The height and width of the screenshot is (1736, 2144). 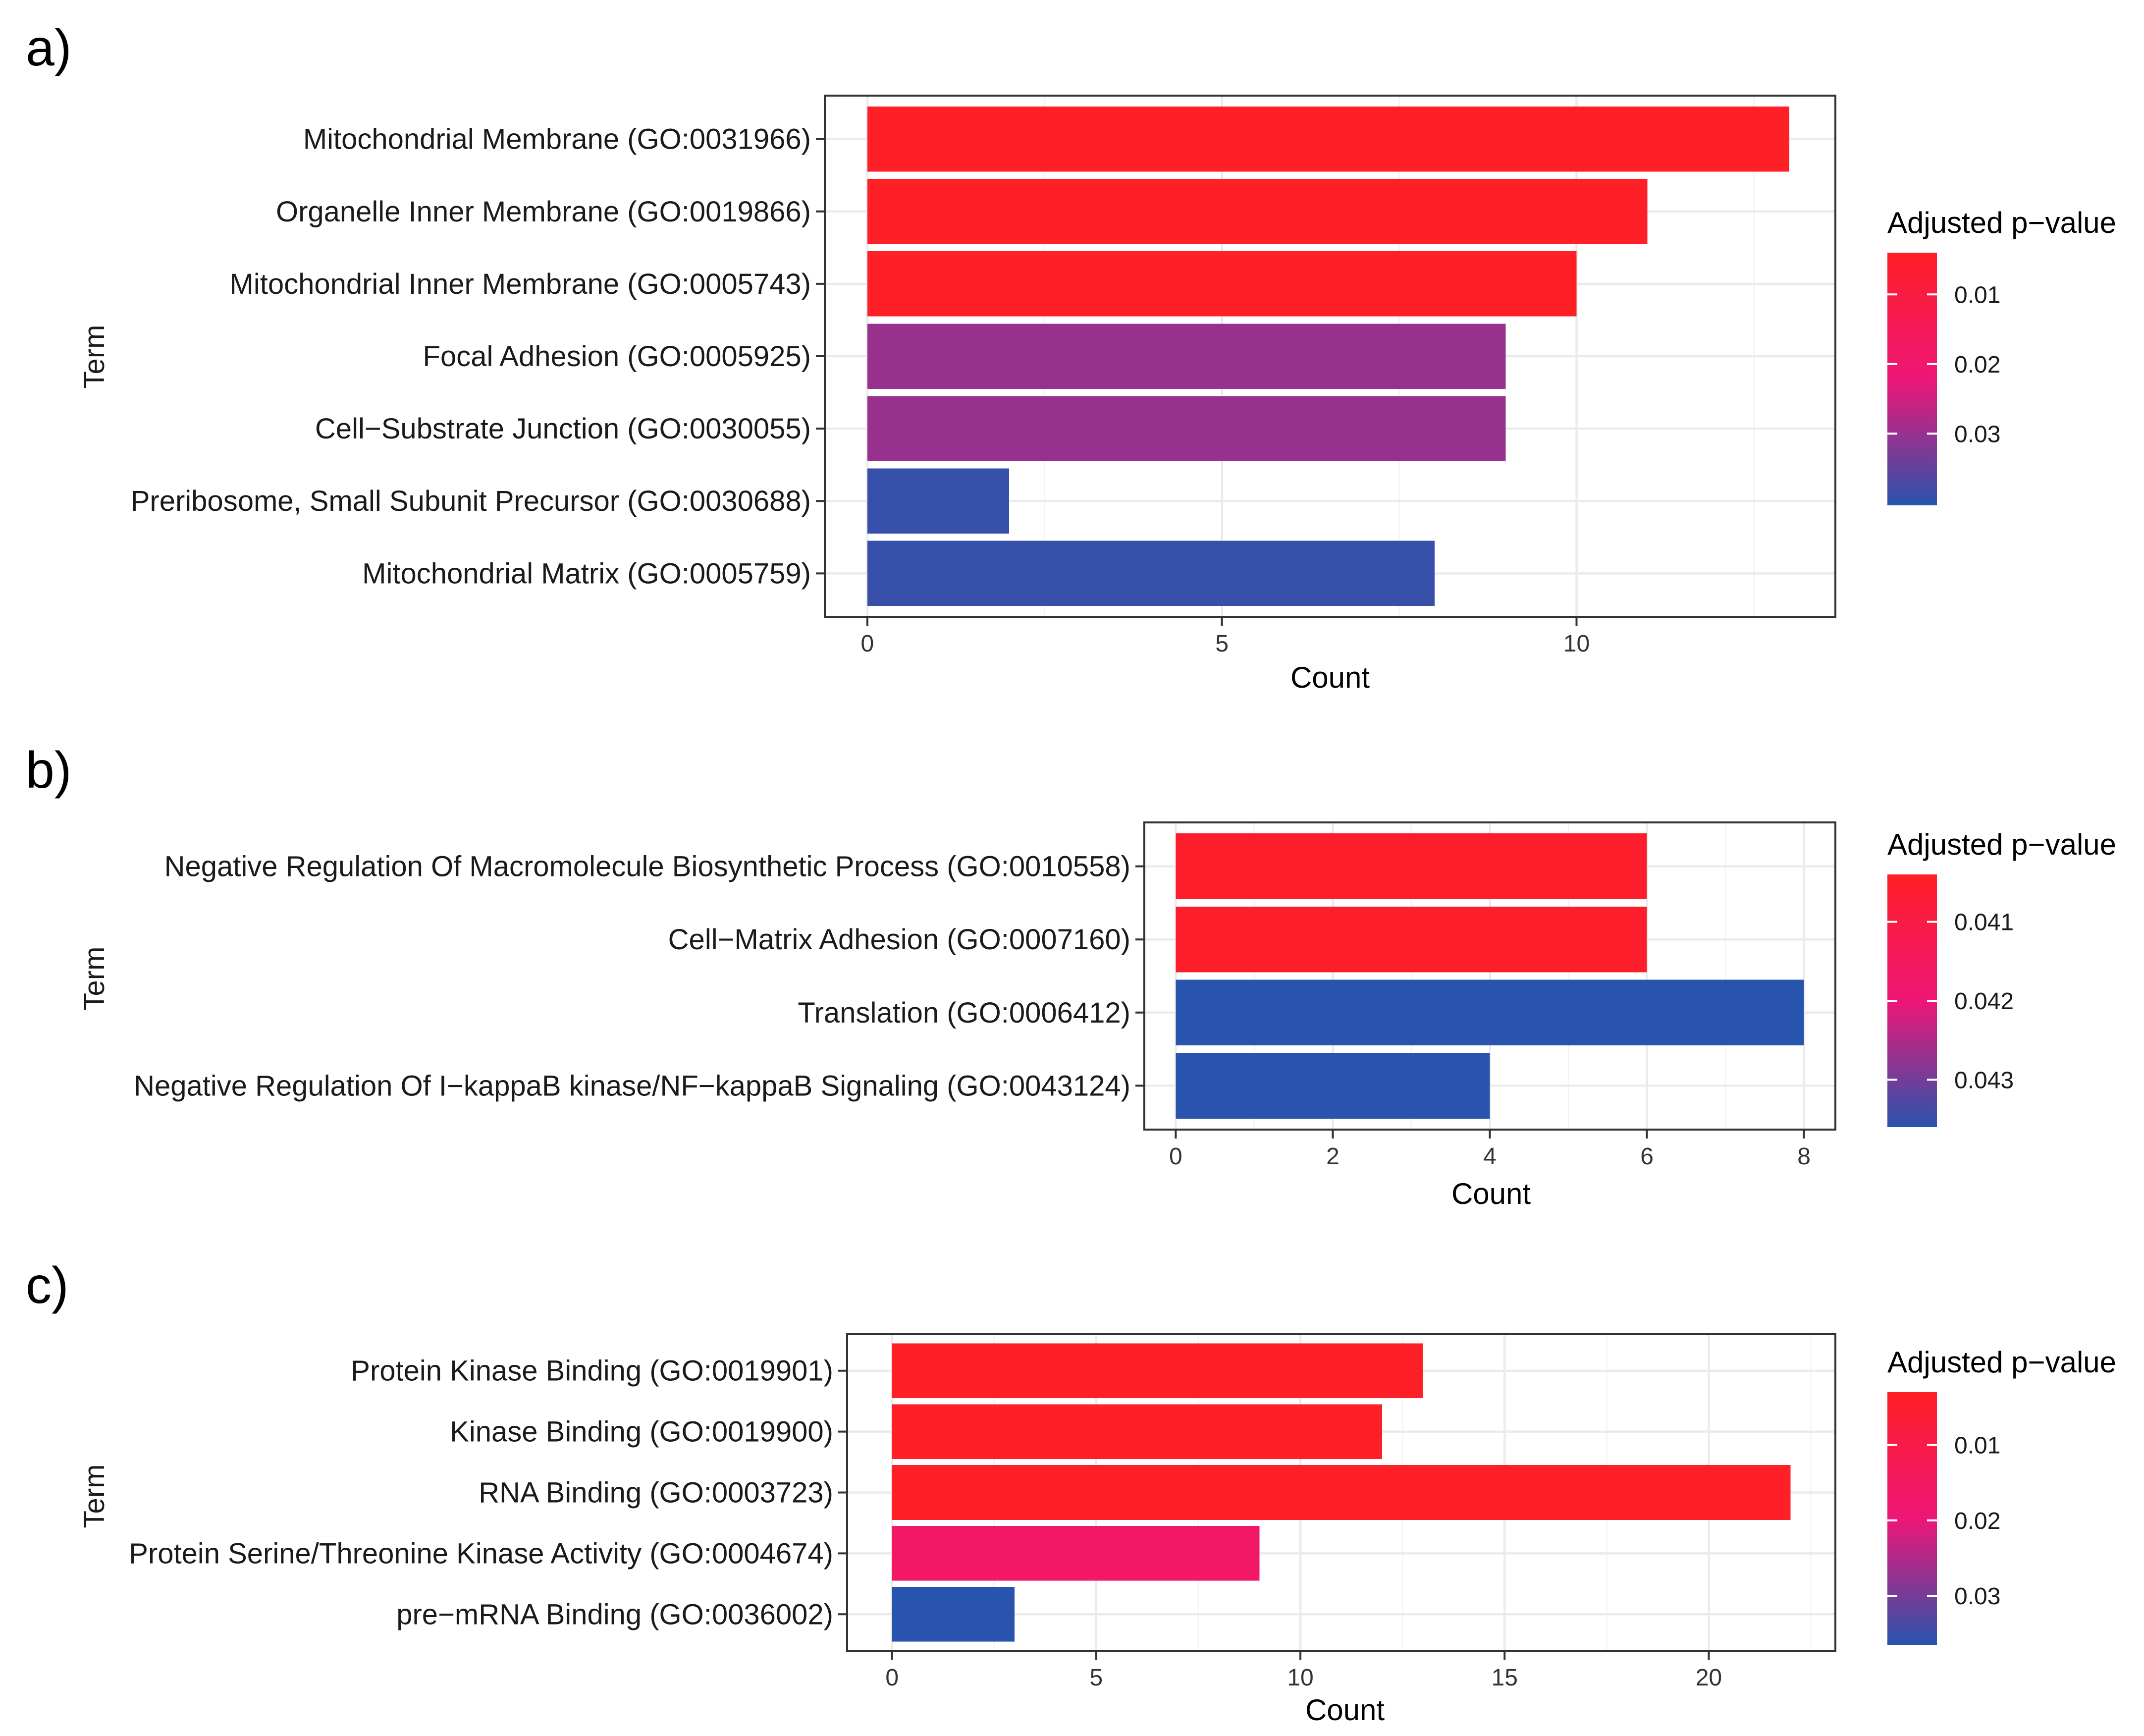 What do you see at coordinates (1984, 1080) in the screenshot?
I see `legend-tick-label: 0.043` at bounding box center [1984, 1080].